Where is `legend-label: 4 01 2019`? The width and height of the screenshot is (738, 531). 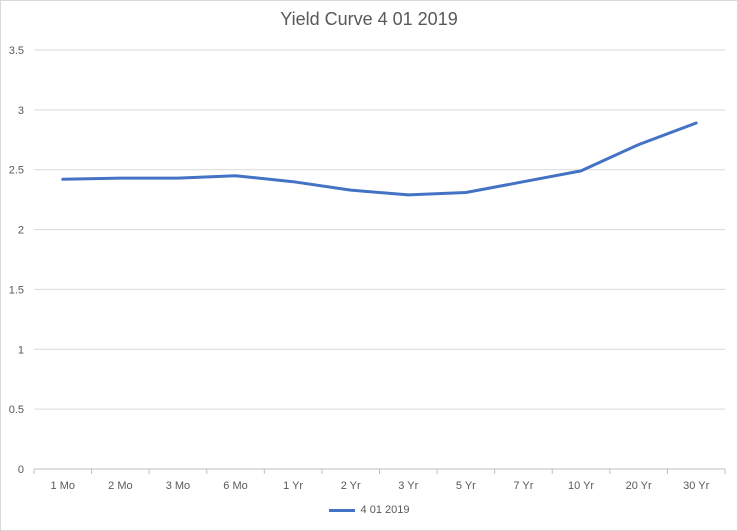 legend-label: 4 01 2019 is located at coordinates (385, 510).